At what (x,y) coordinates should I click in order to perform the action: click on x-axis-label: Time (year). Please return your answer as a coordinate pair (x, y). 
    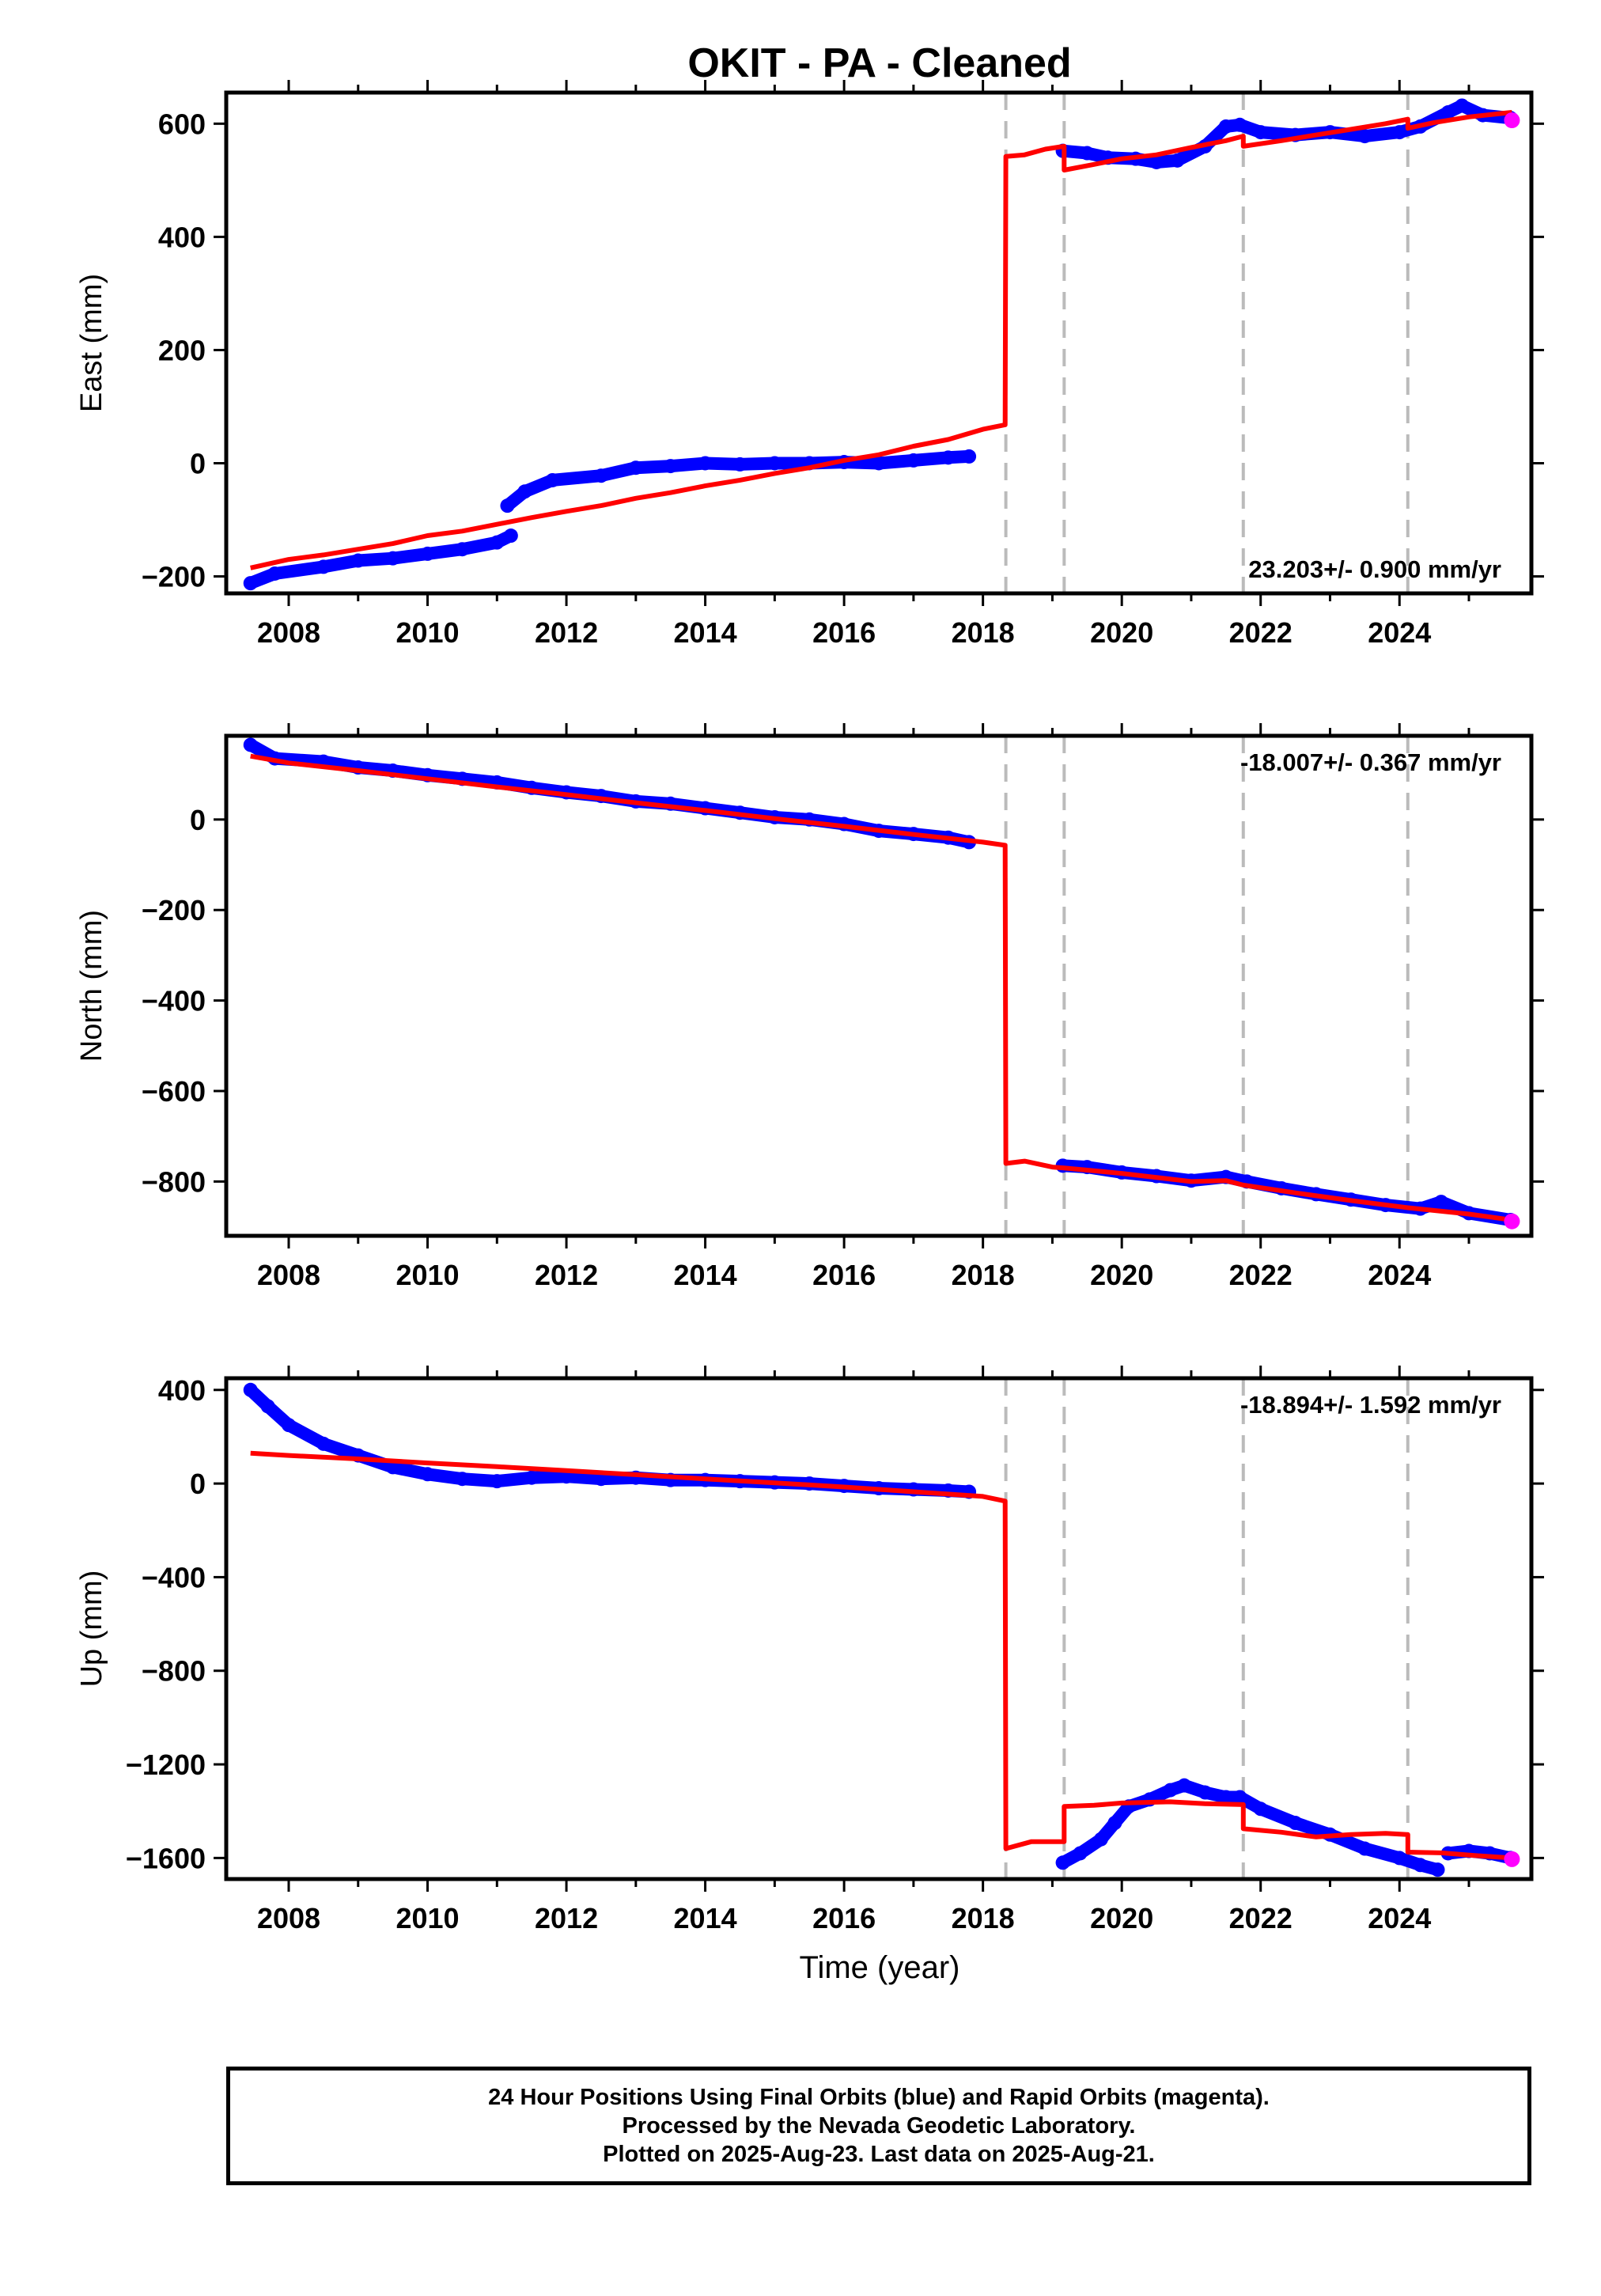
    Looking at the image, I should click on (880, 1968).